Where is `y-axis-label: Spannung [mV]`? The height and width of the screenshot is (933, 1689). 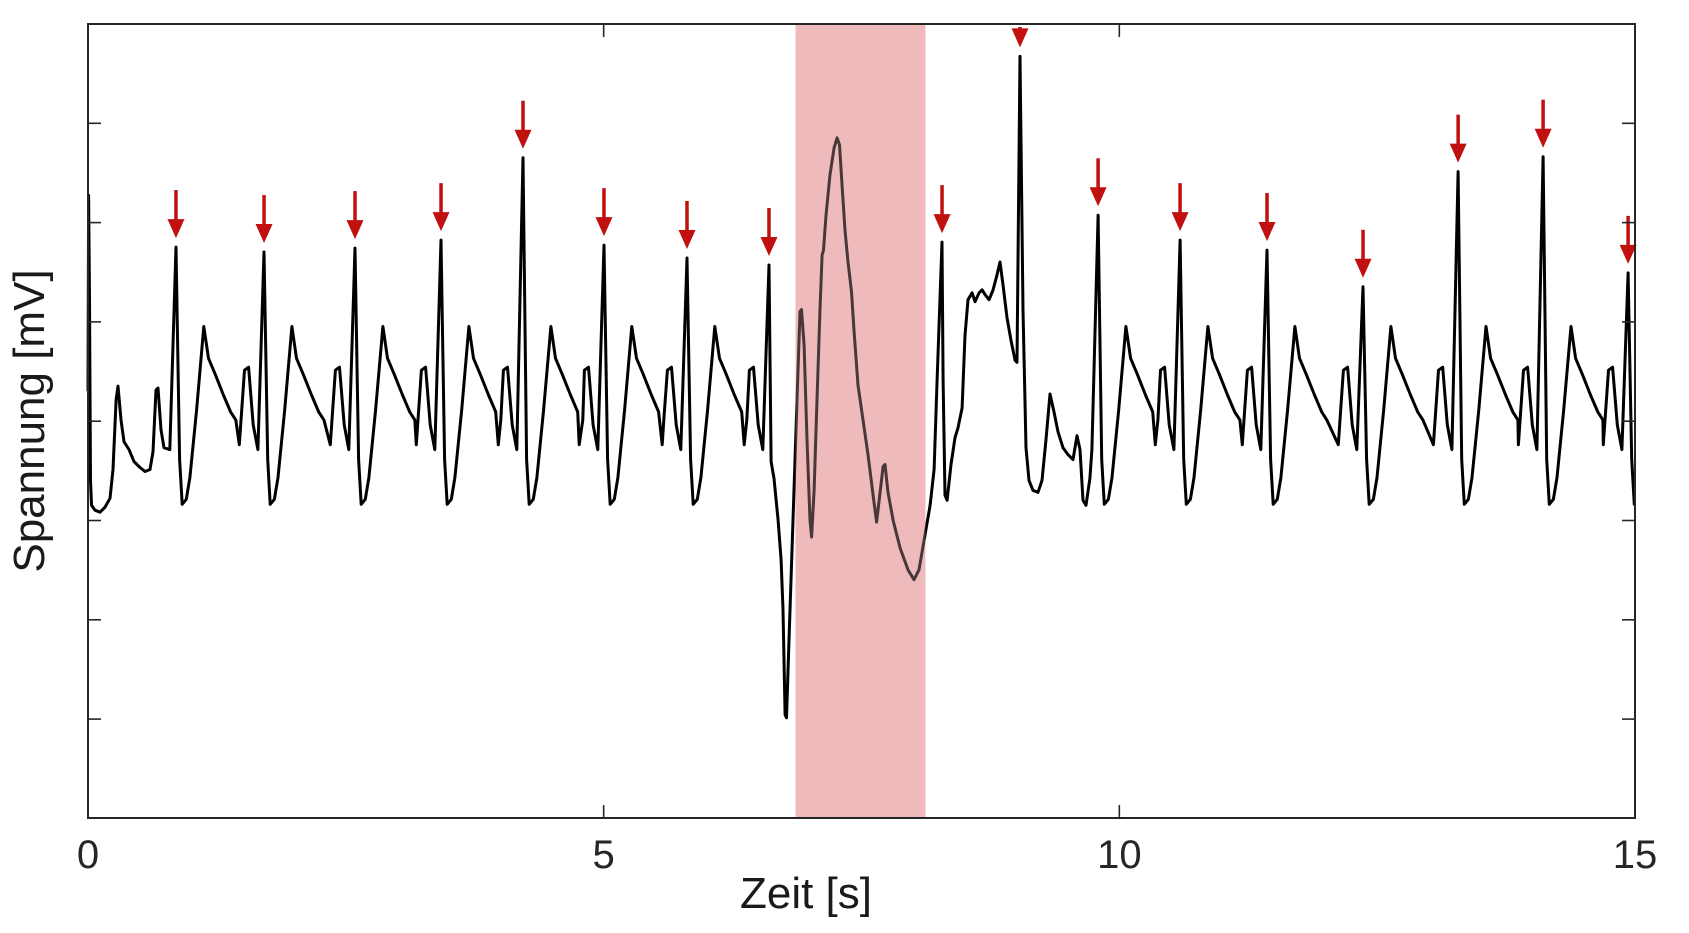
y-axis-label: Spannung [mV] is located at coordinates (29, 420).